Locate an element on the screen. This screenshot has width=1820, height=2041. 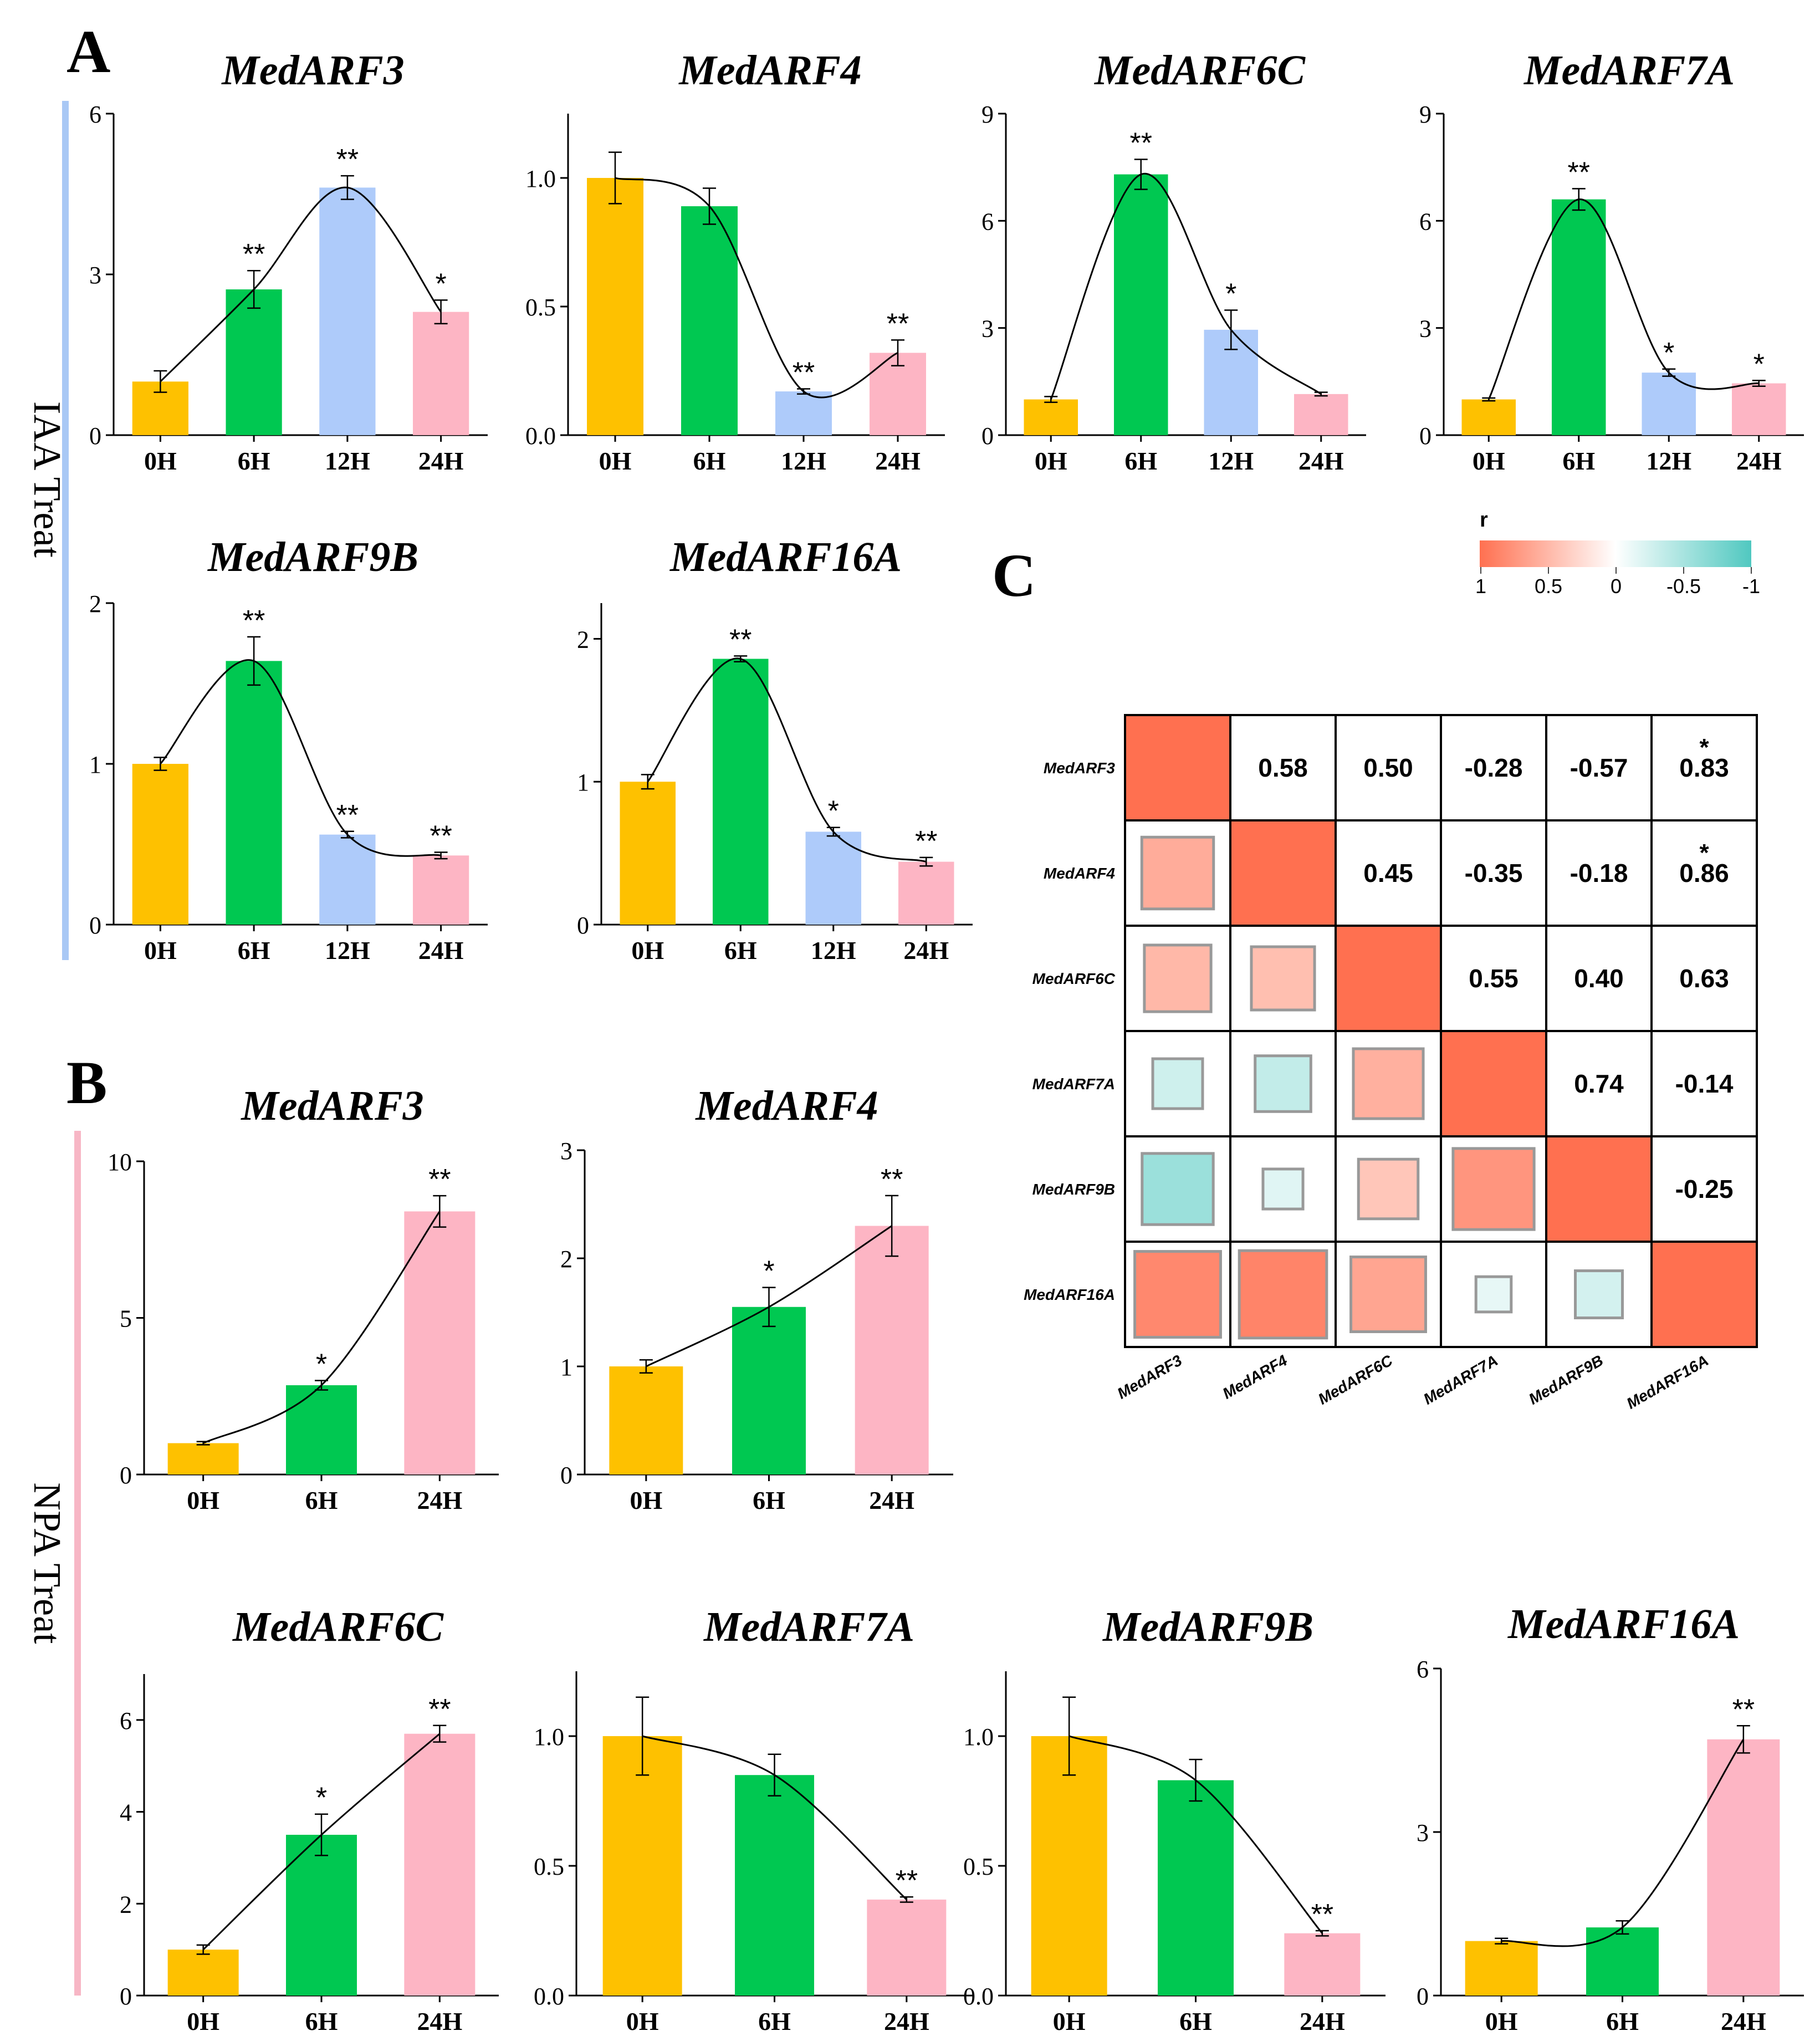
npa-medarf9b-xtick-label-6h: 6H is located at coordinates (1195, 2021).